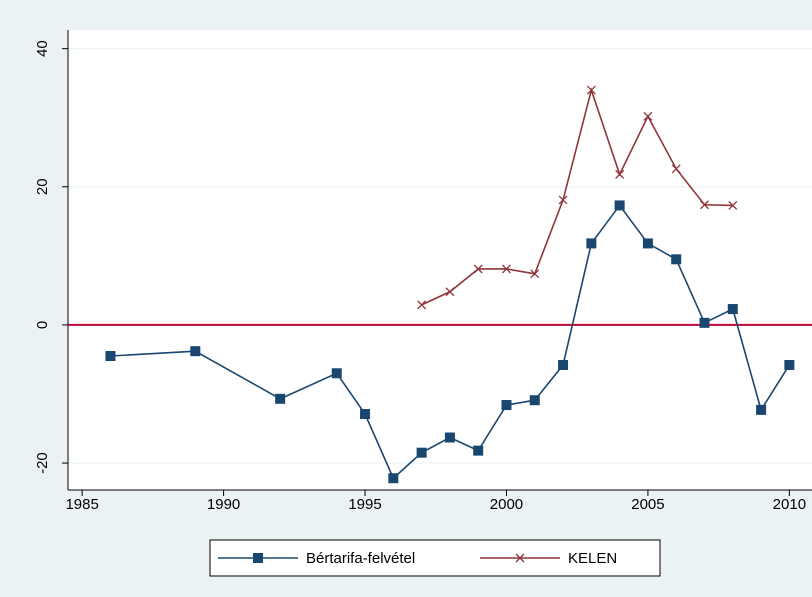 This screenshot has height=597, width=812. I want to click on x-tick-label: 2005, so click(647, 504).